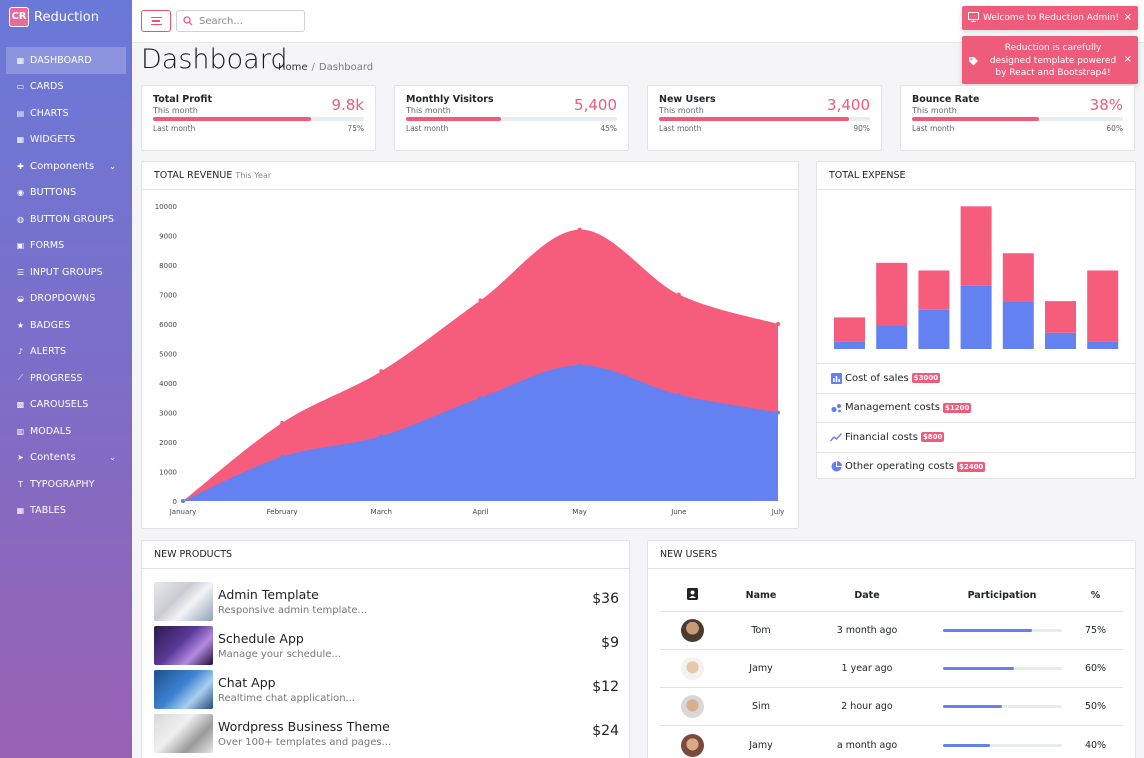 This screenshot has height=758, width=1144. I want to click on search-box, so click(240, 21).